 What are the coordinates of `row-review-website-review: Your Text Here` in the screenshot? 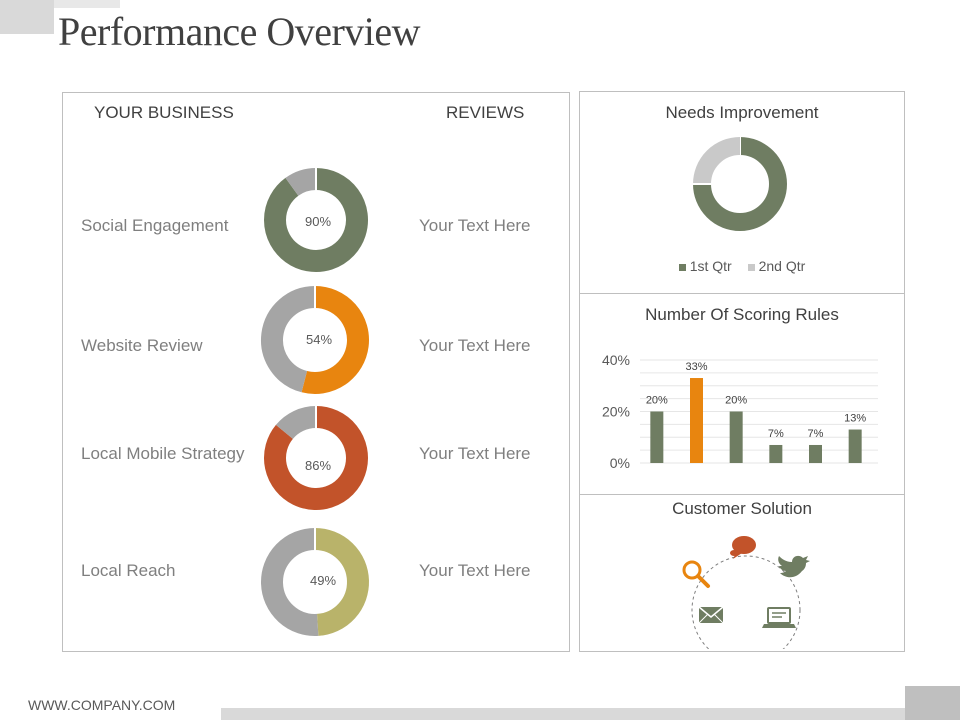 It's located at (475, 345).